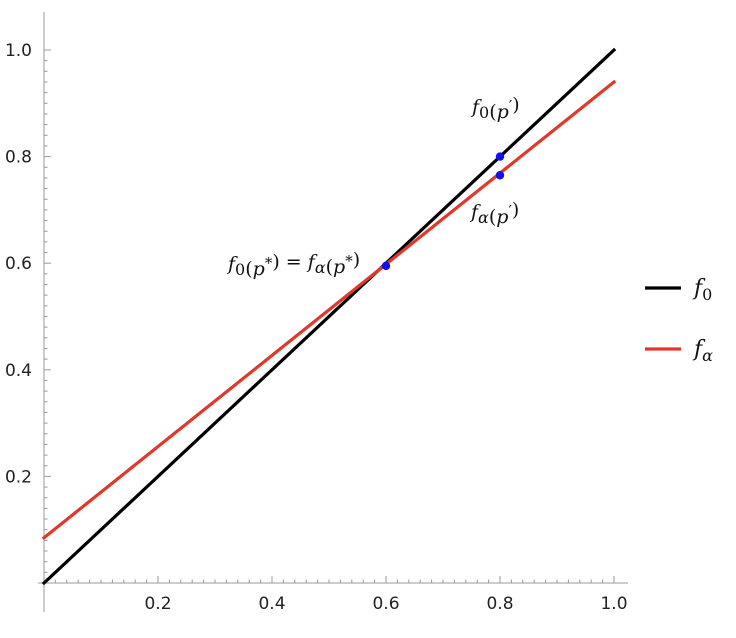 This screenshot has width=736, height=638. Describe the element at coordinates (271, 604) in the screenshot. I see `x-tick-label: 0.4` at that location.